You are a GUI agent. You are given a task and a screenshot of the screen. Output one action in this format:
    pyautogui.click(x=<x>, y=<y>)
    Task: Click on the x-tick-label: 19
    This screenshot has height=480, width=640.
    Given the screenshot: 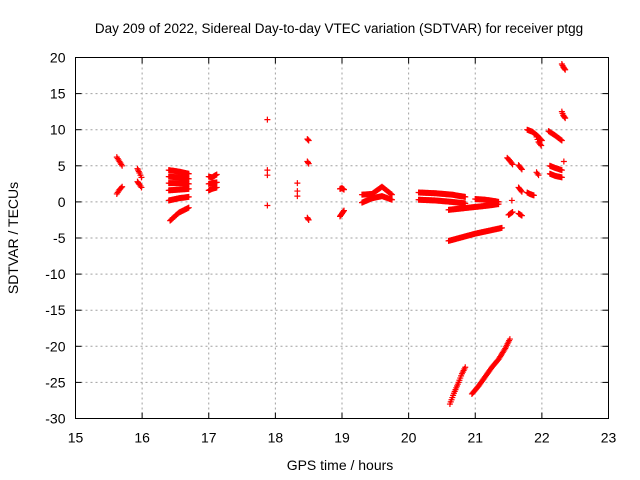 What is the action you would take?
    pyautogui.click(x=342, y=438)
    